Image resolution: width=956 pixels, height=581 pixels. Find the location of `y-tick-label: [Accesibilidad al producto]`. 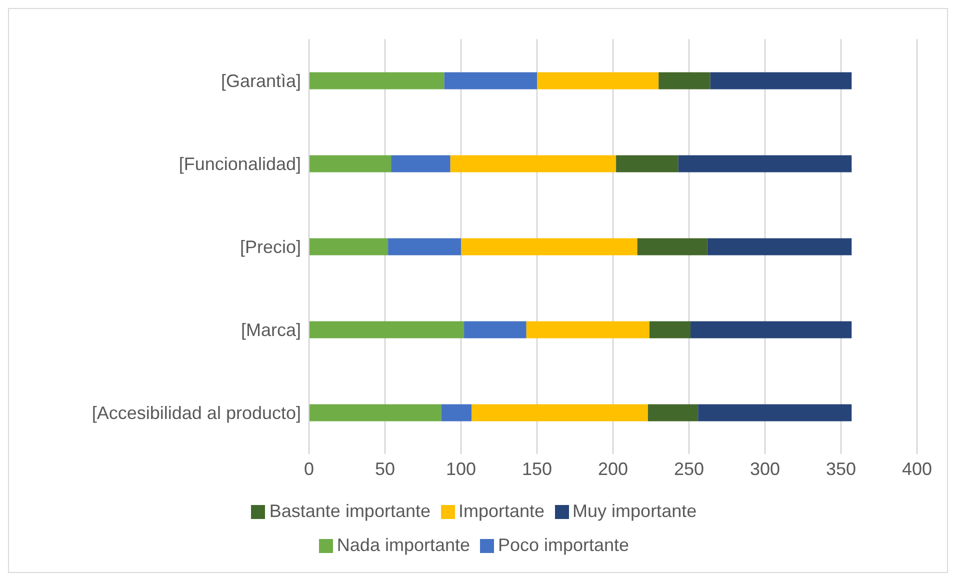

y-tick-label: [Accesibilidad al producto] is located at coordinates (196, 412).